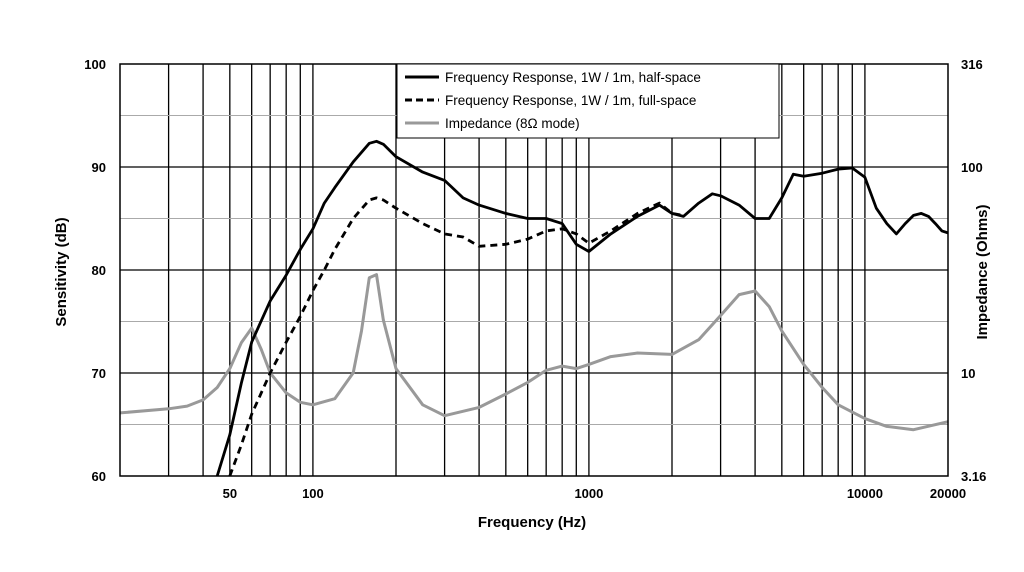  I want to click on y-tick-label: 90, so click(99, 167).